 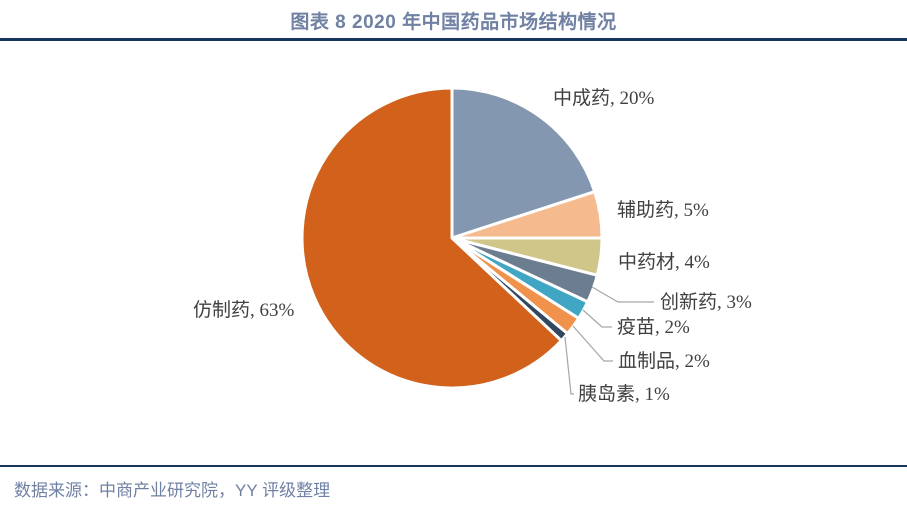 What do you see at coordinates (453, 22) in the screenshot?
I see `figure-title: 图表 8 2020 年中国药品市场结构情况` at bounding box center [453, 22].